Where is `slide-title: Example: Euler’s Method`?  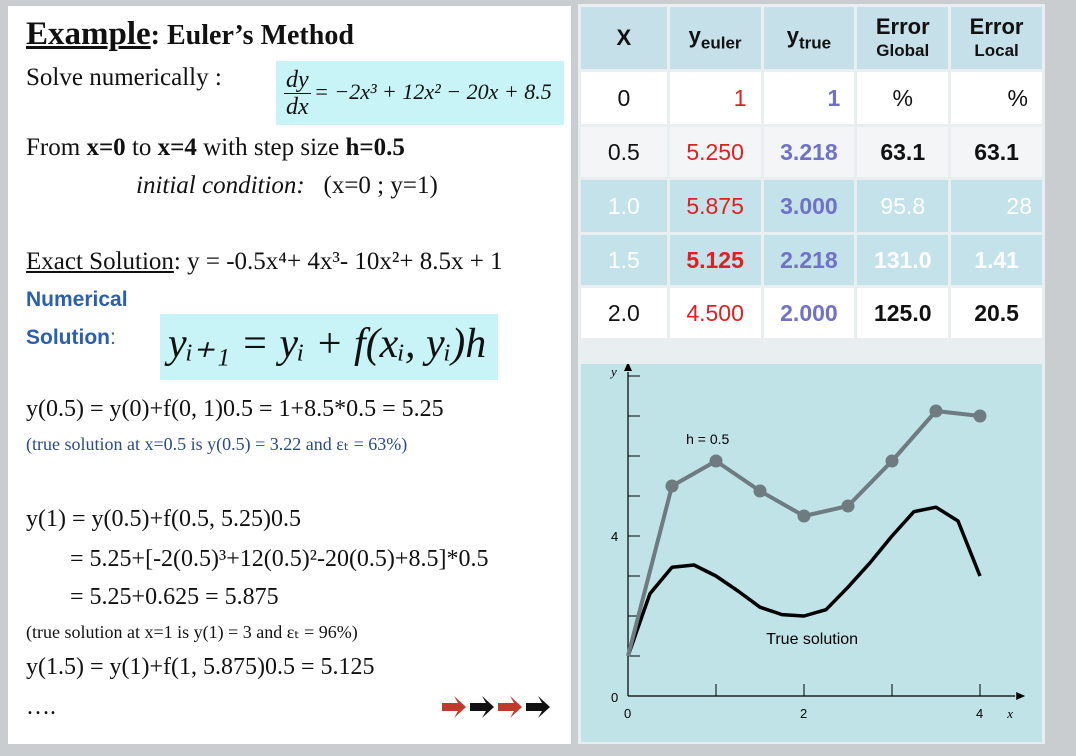
slide-title: Example: Euler’s Method is located at coordinates (190, 34).